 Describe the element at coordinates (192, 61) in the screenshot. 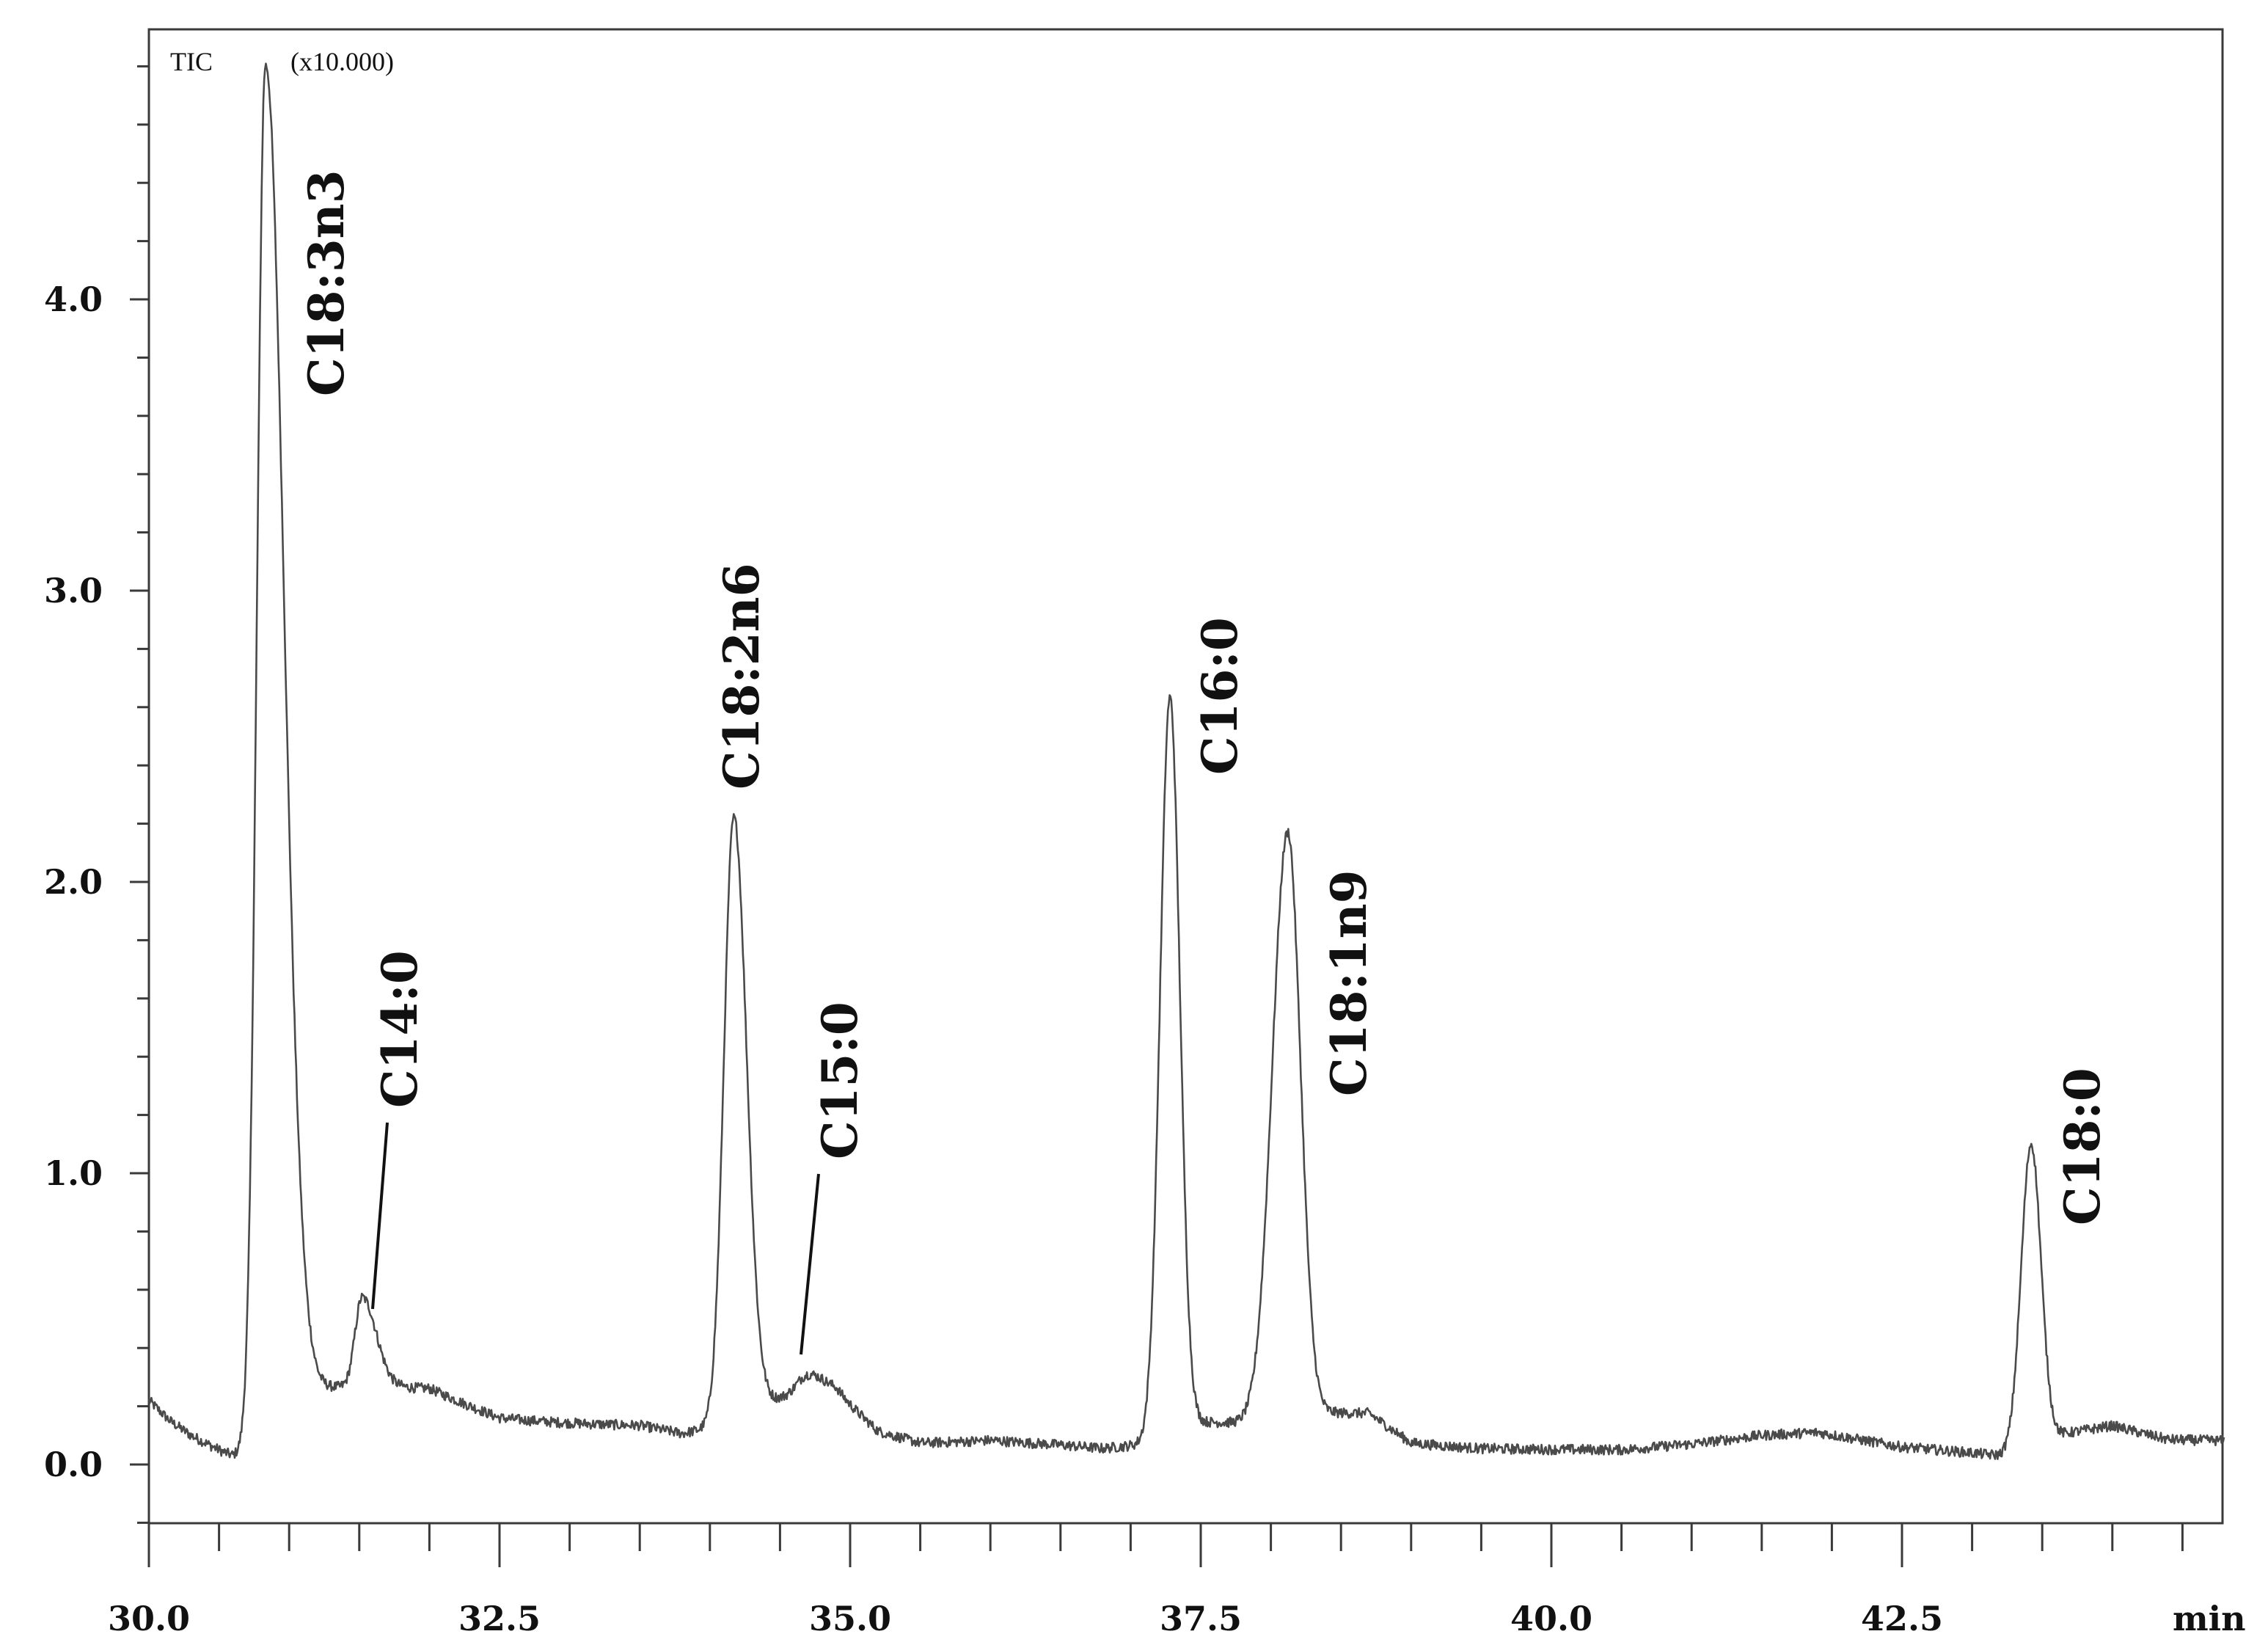

I see `signal-label: TIC` at that location.